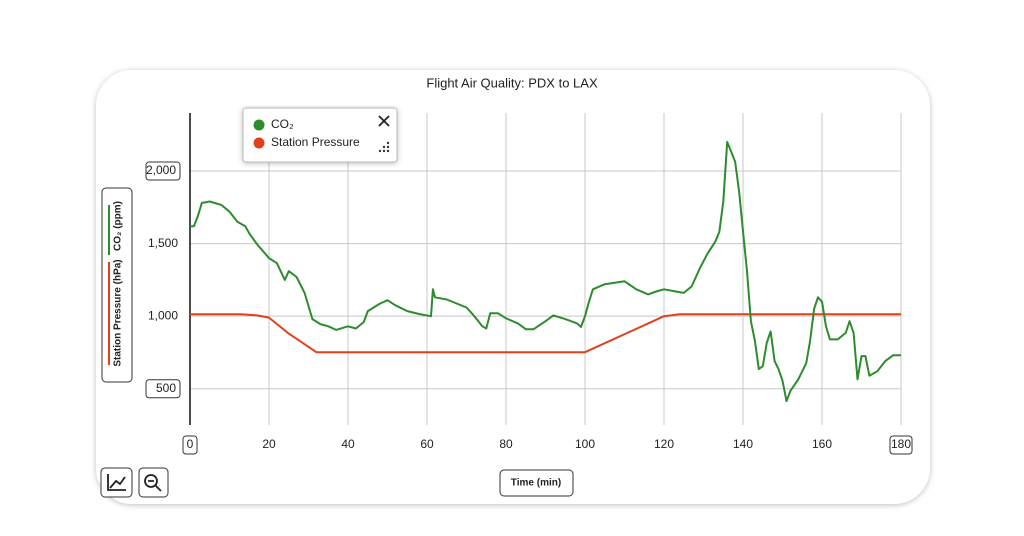 The image size is (1024, 536). I want to click on y-label: CO₂ (ppm), so click(118, 226).